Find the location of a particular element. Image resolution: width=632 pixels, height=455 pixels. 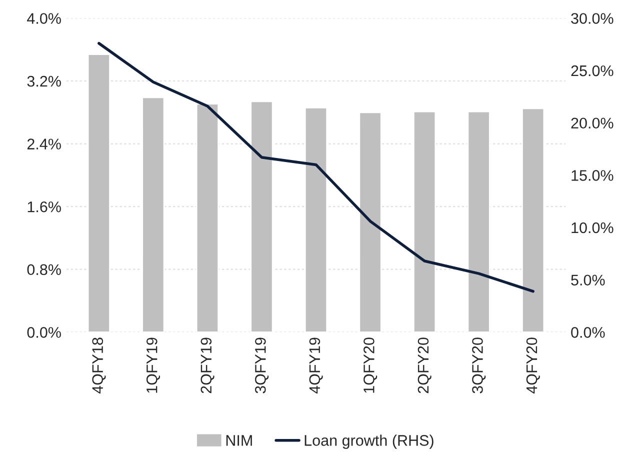

x-tick-label: 3QFY19 is located at coordinates (262, 366).